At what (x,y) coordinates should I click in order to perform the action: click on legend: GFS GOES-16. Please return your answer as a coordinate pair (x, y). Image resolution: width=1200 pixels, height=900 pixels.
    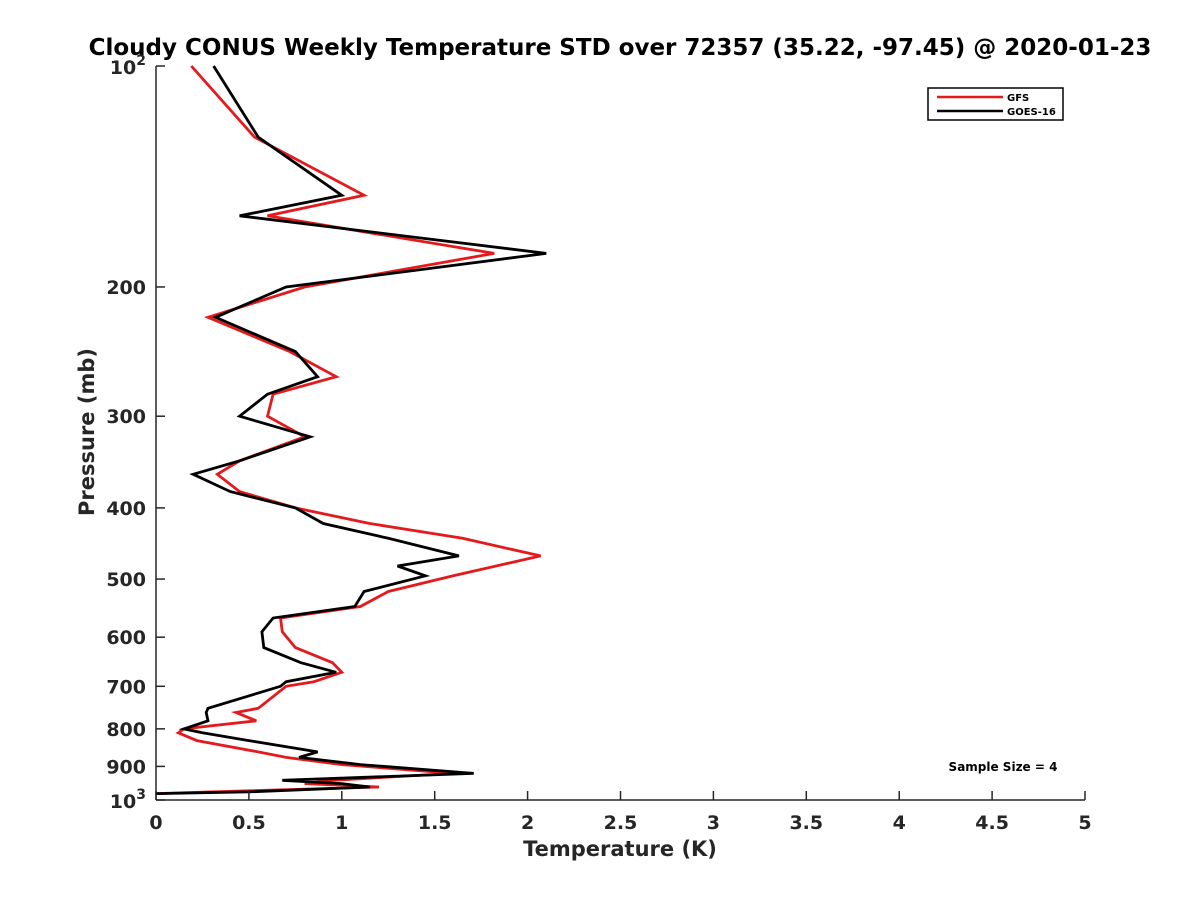
    Looking at the image, I should click on (995, 104).